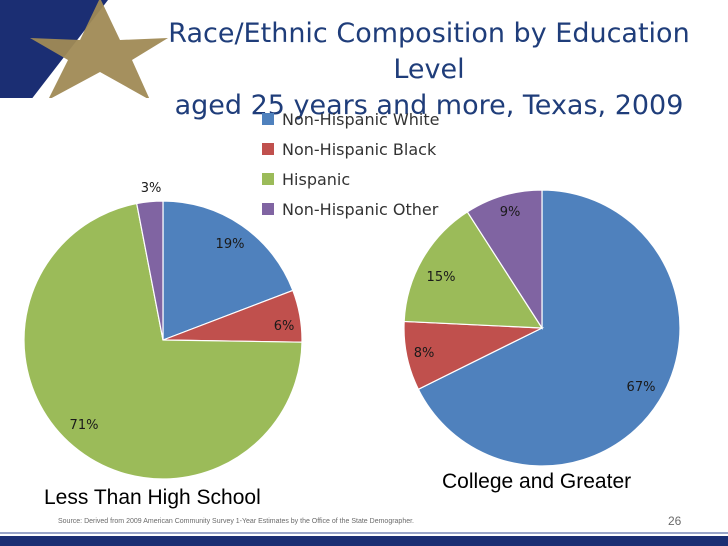 The width and height of the screenshot is (728, 546). Describe the element at coordinates (361, 119) in the screenshot. I see `legend-label: Non-Hispanic White` at that location.